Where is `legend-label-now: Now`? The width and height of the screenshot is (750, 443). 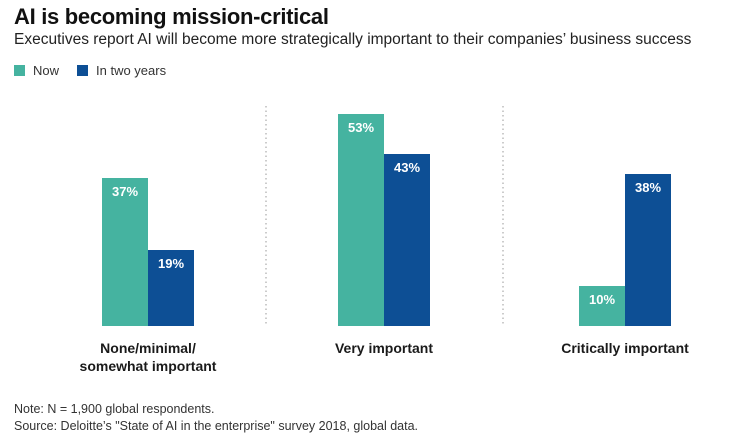 legend-label-now: Now is located at coordinates (46, 70).